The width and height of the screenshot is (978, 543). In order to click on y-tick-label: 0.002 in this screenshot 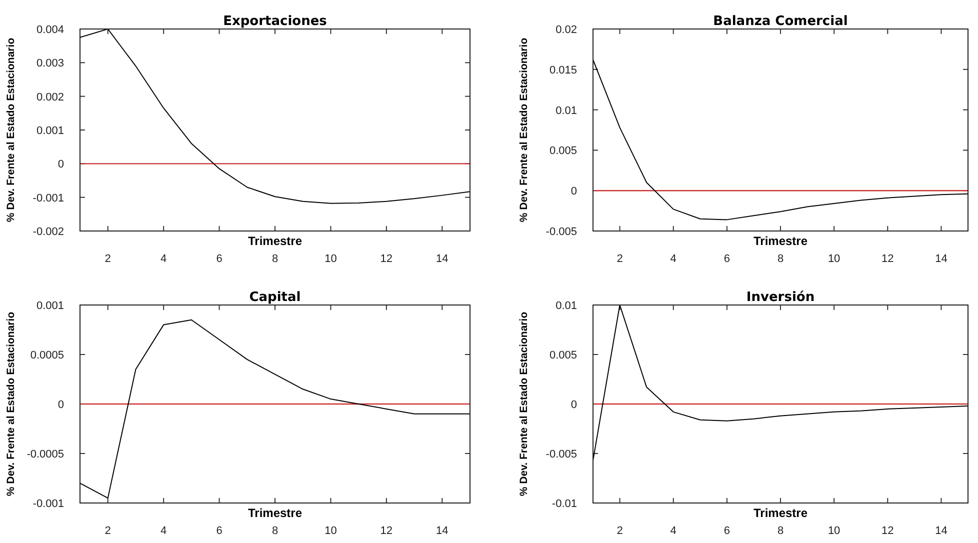, I will do `click(50, 97)`.